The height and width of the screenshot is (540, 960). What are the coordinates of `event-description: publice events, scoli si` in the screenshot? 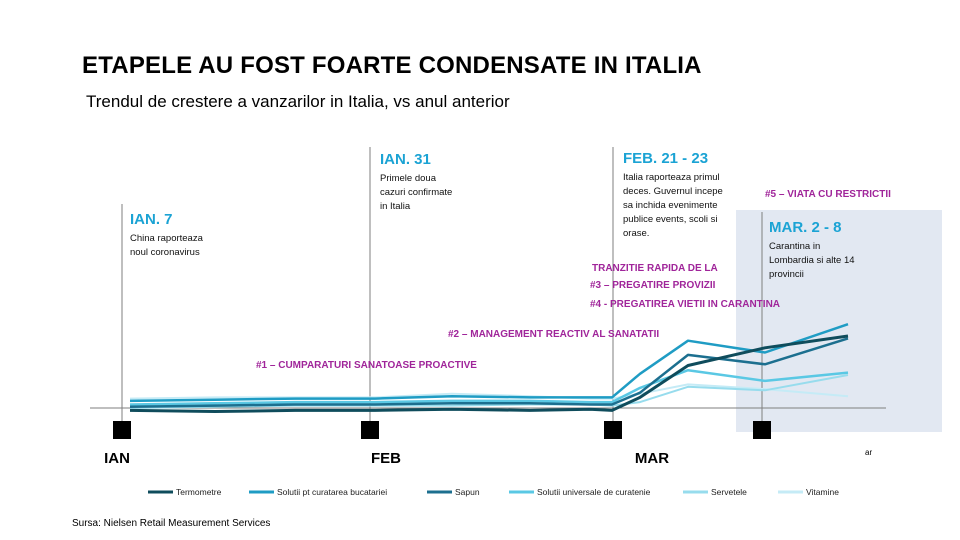 It's located at (670, 219).